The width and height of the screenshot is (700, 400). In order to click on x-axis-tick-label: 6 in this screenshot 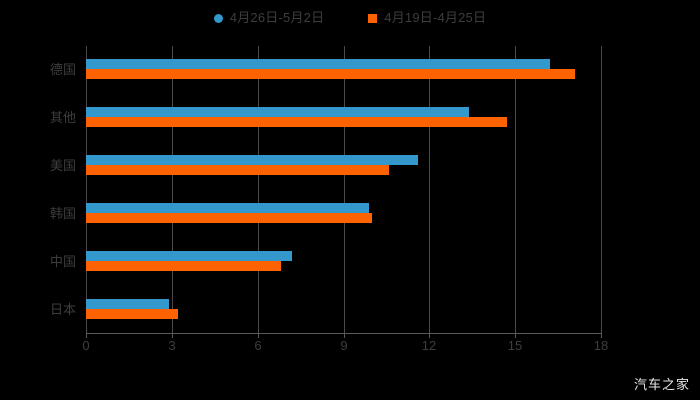, I will do `click(258, 345)`.